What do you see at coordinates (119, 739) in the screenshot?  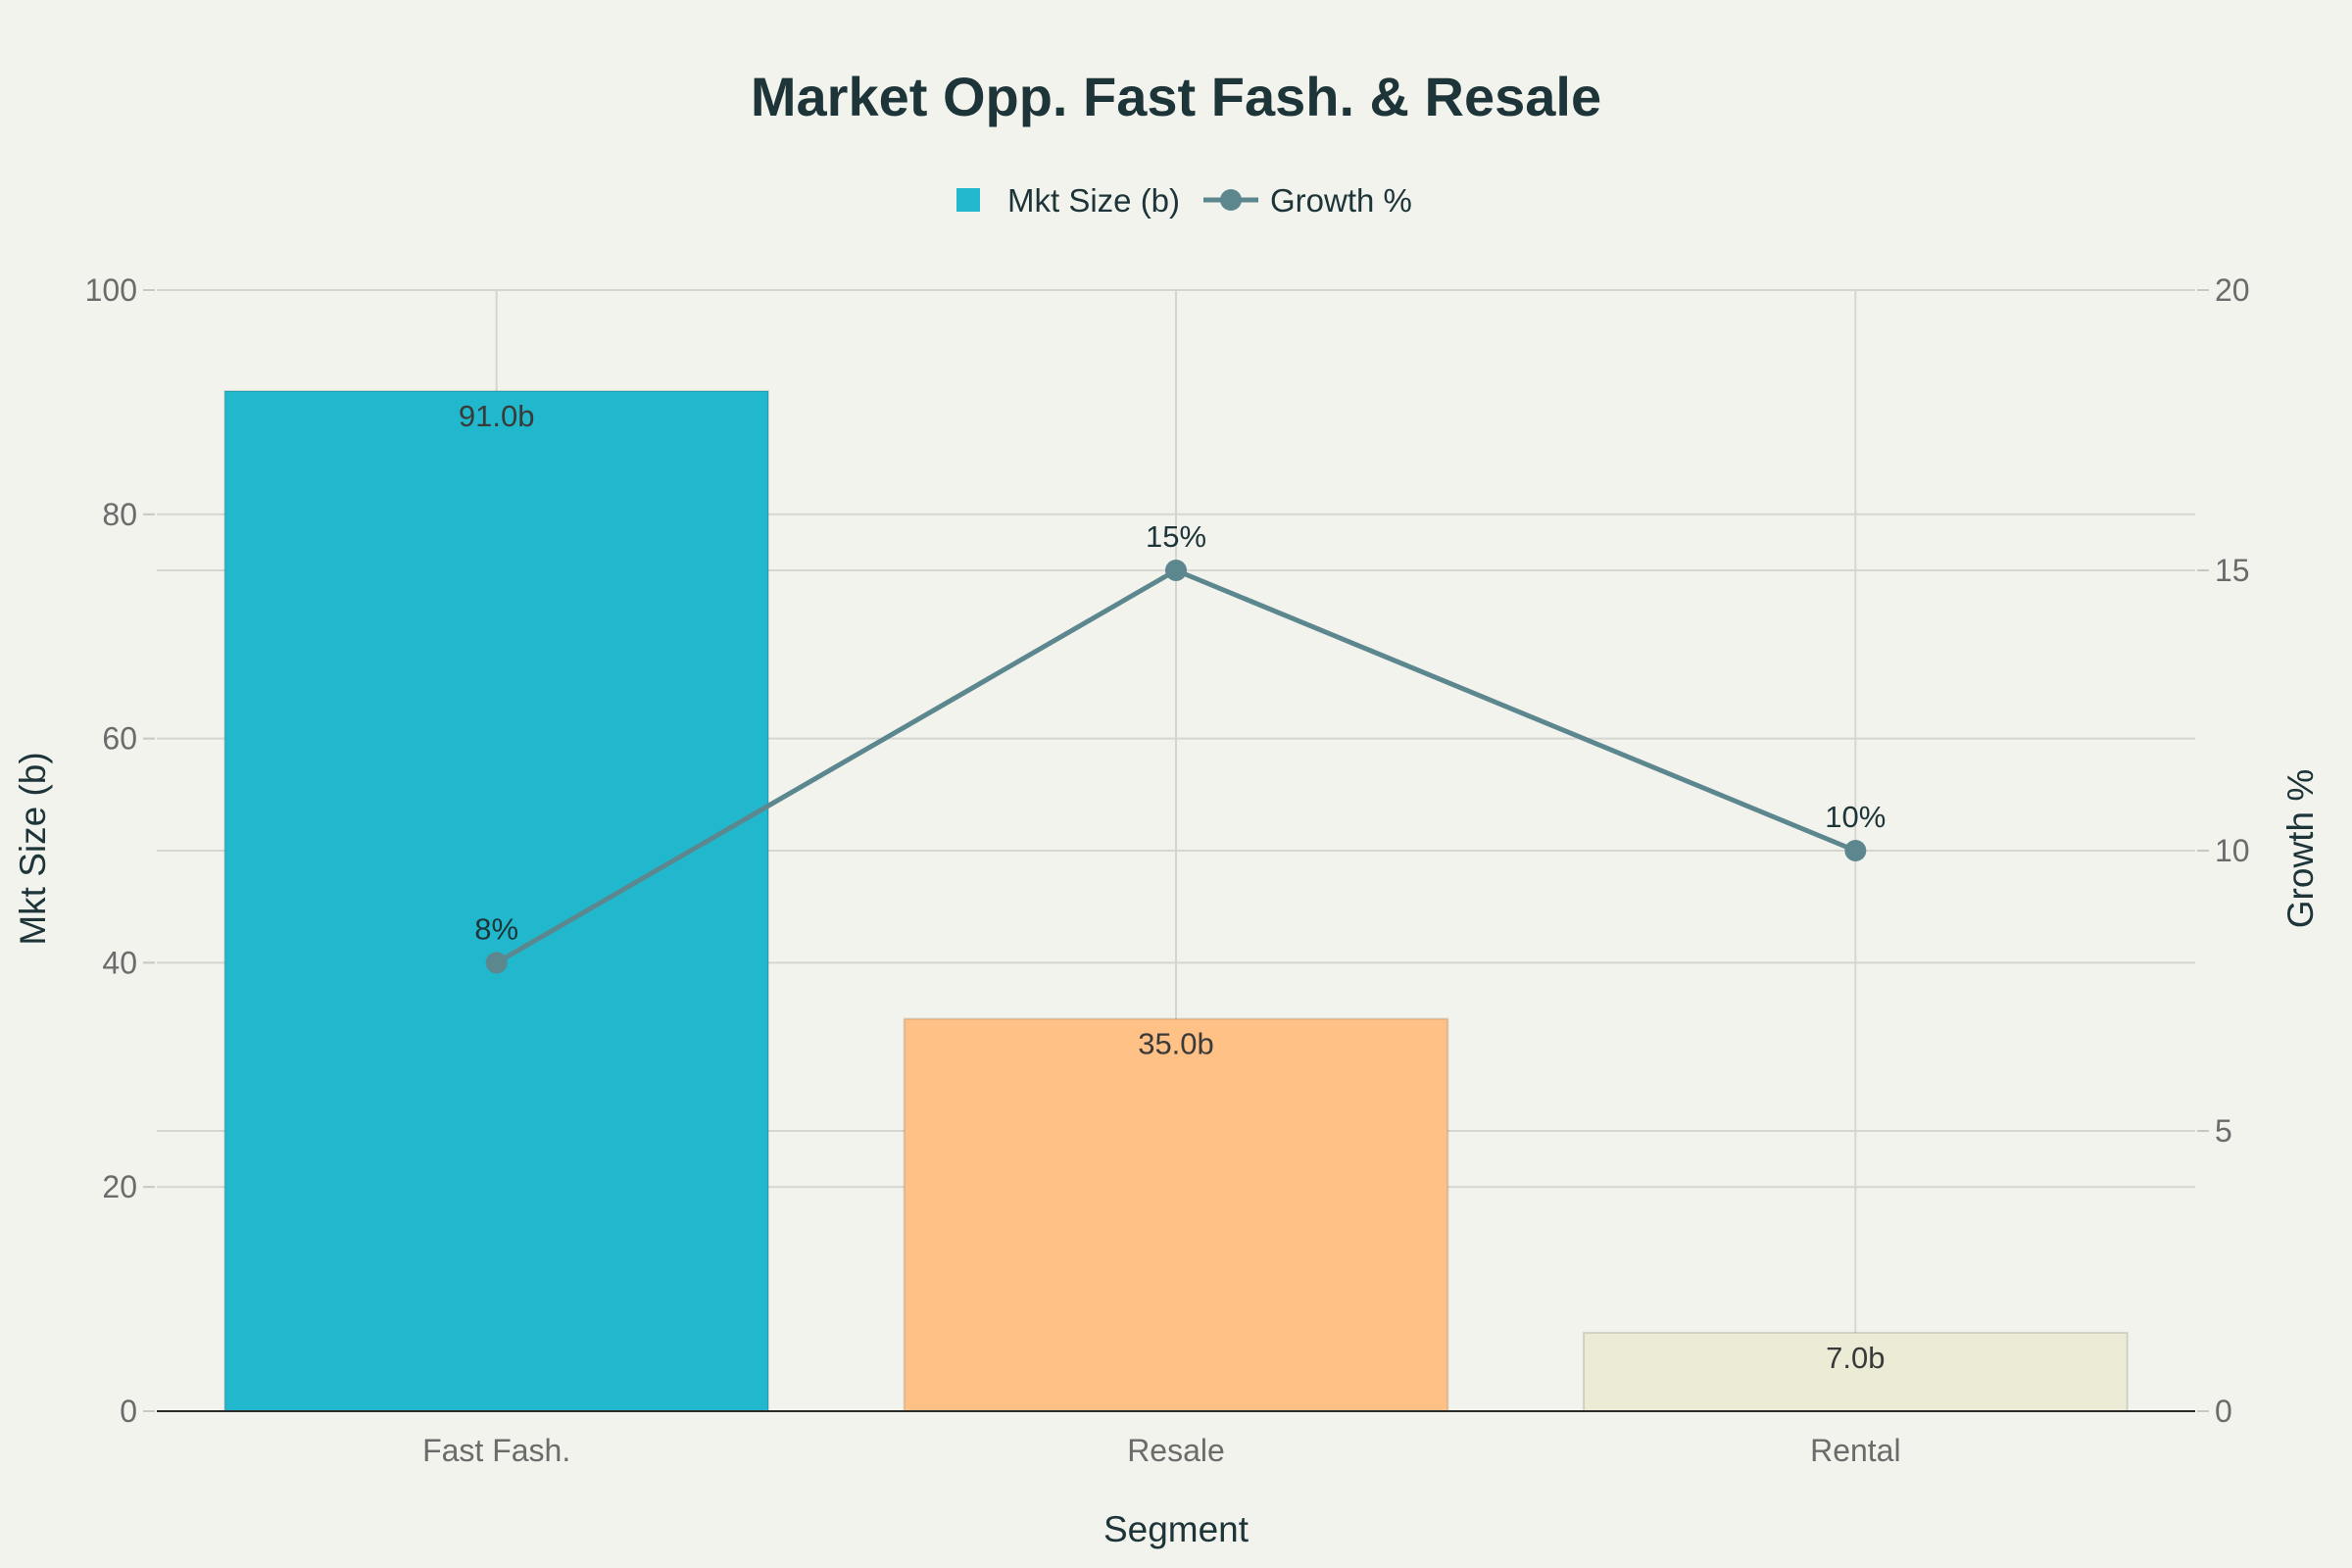 I see `y-tick-label: 60` at bounding box center [119, 739].